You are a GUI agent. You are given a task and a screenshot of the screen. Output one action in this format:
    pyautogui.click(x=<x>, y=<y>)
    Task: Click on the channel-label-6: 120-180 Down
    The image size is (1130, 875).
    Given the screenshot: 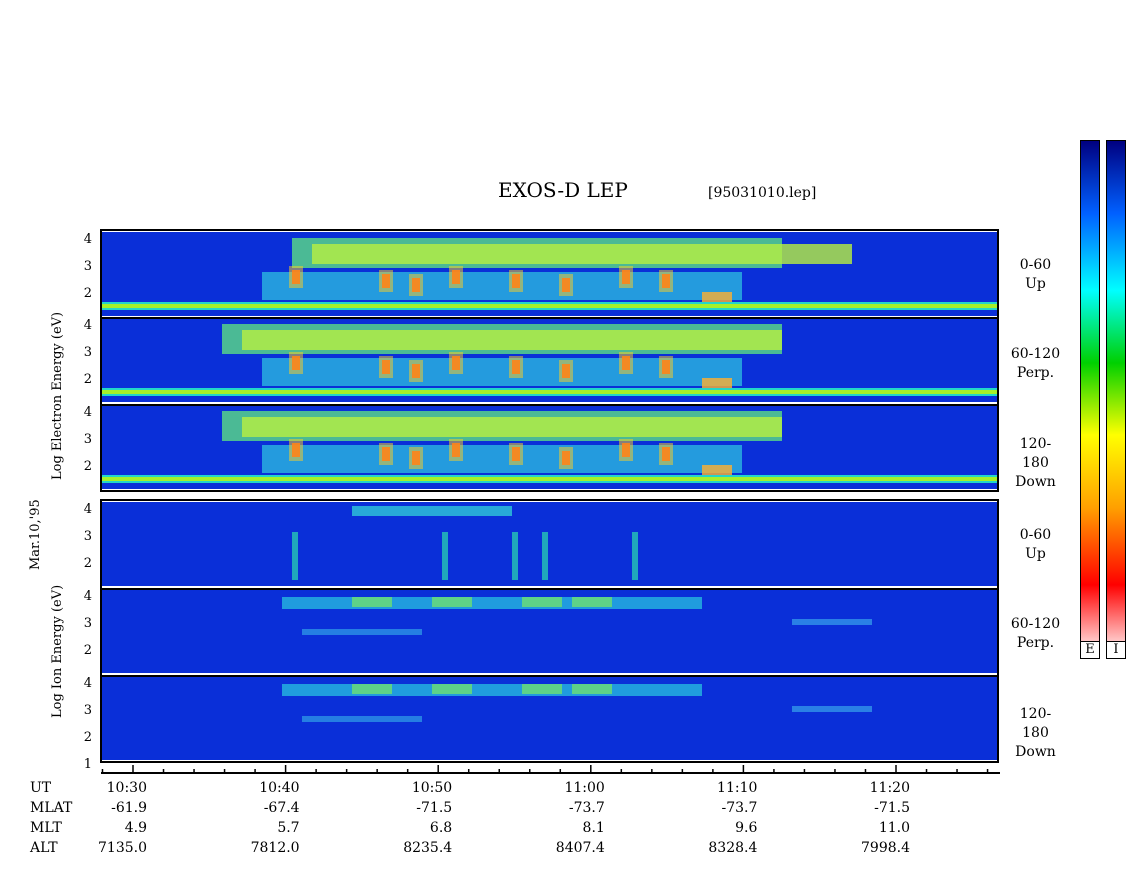 What is the action you would take?
    pyautogui.click(x=1035, y=733)
    